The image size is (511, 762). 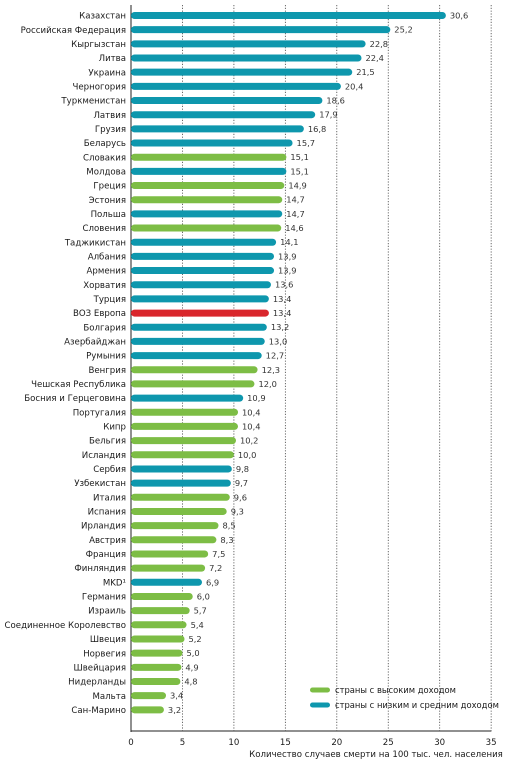 I want to click on category-label: Польша, so click(x=108, y=215).